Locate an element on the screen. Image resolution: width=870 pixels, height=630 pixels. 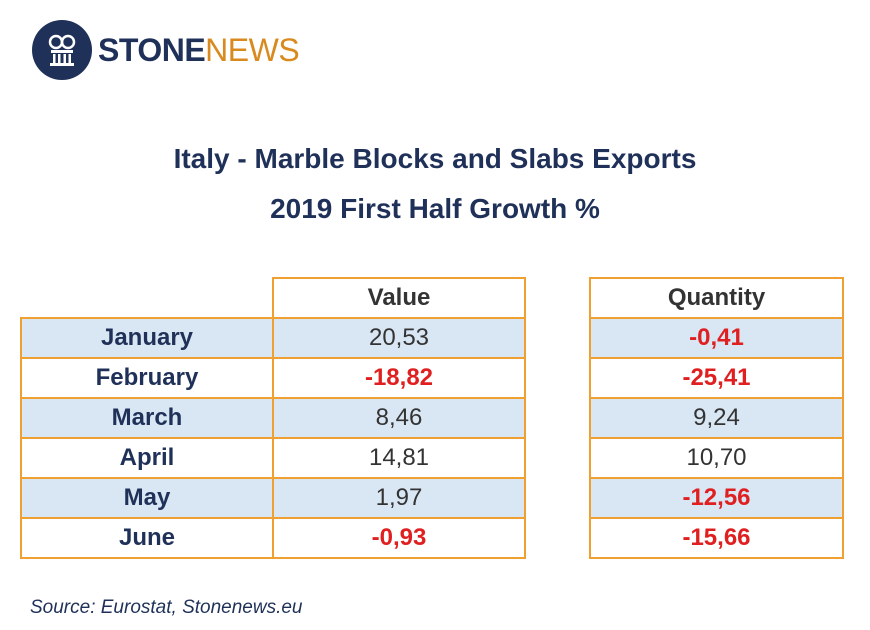
table-row: April 14,81 is located at coordinates (273, 458).